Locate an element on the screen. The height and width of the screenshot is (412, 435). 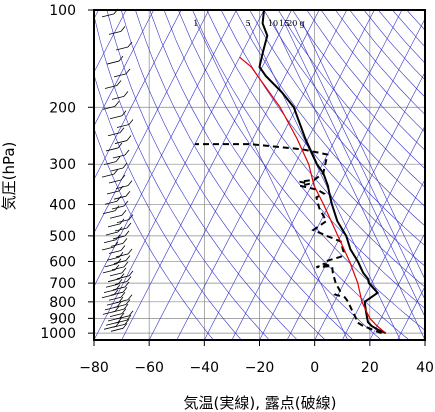
y-axis-label: 気圧(hPa) is located at coordinates (9, 176).